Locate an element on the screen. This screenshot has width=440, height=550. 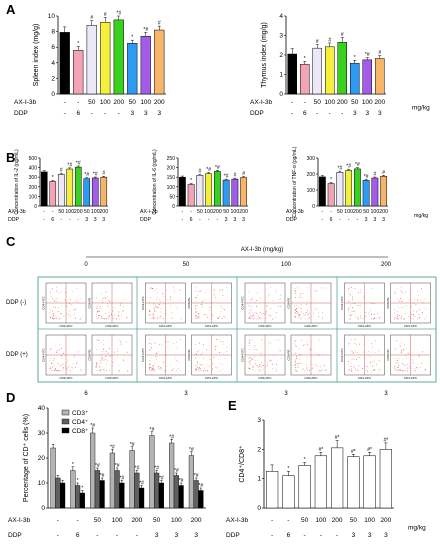
dose-unit: mg/kg is located at coordinates (417, 528).